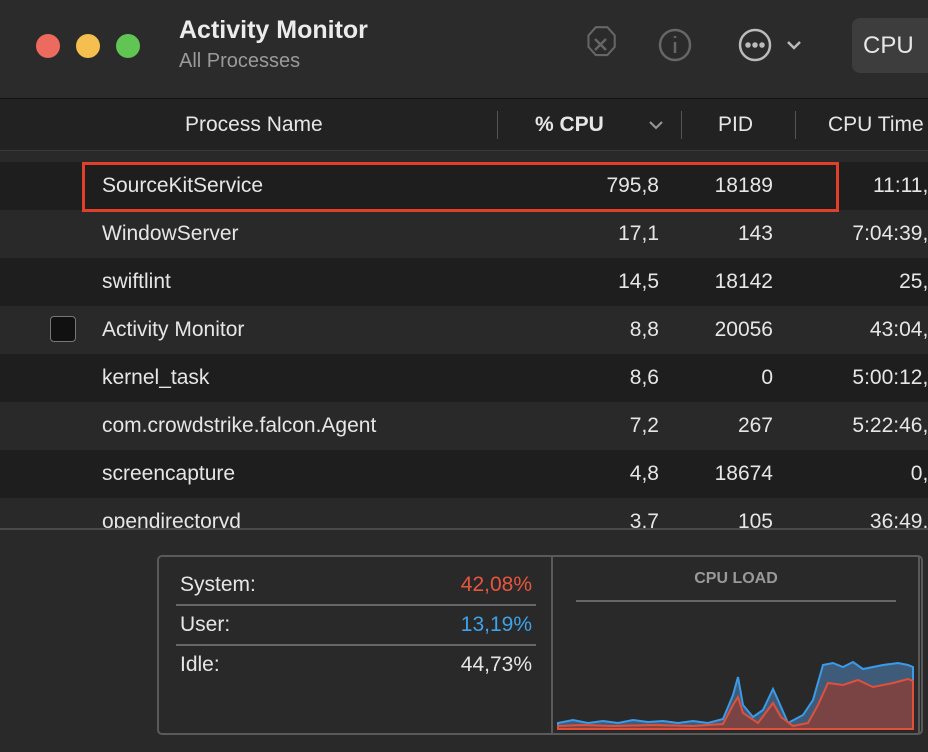 Image resolution: width=928 pixels, height=752 pixels. I want to click on stats-list: System: 42,08% User: 13,19% Idle: 44,73%, so click(356, 625).